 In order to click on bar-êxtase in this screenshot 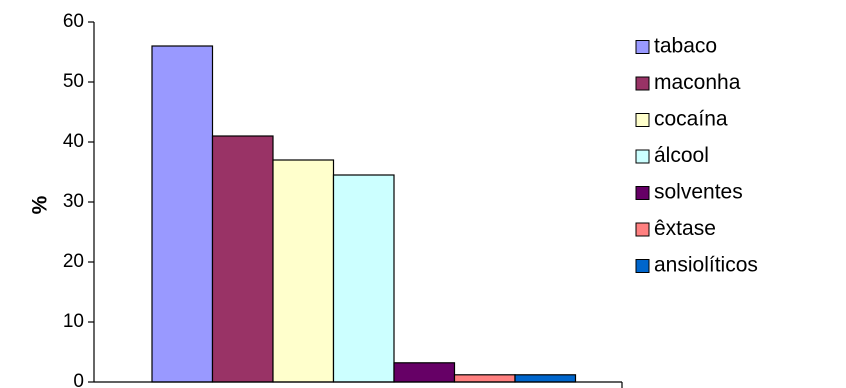, I will do `click(484, 378)`.